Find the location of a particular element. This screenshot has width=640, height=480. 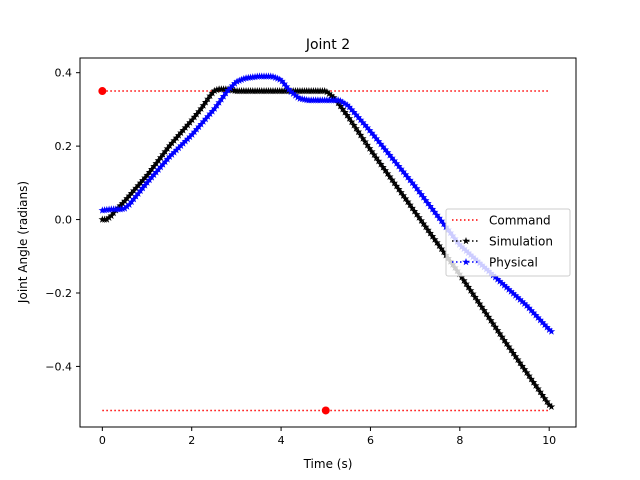

y-tick-label: −0.2 is located at coordinates (58, 293).